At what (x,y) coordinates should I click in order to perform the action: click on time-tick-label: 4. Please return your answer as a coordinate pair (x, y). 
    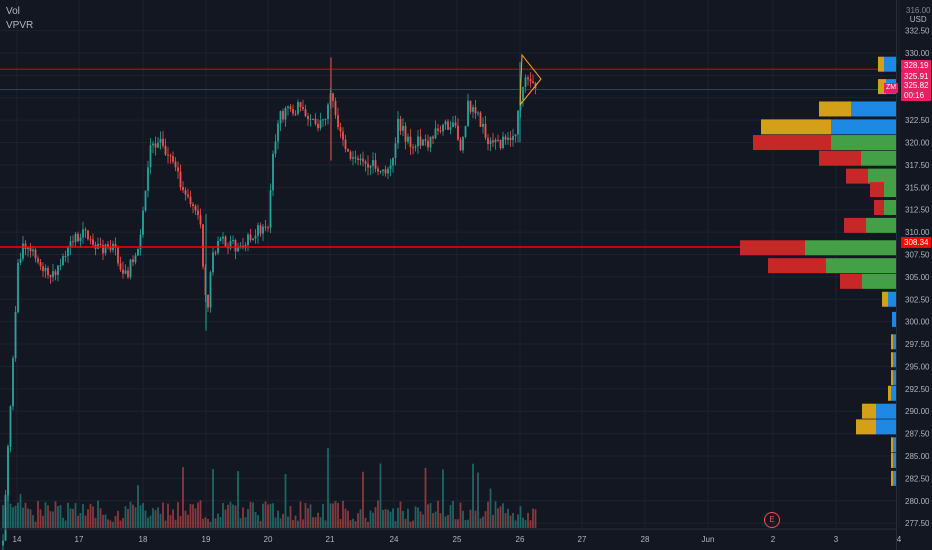
    Looking at the image, I should click on (899, 539).